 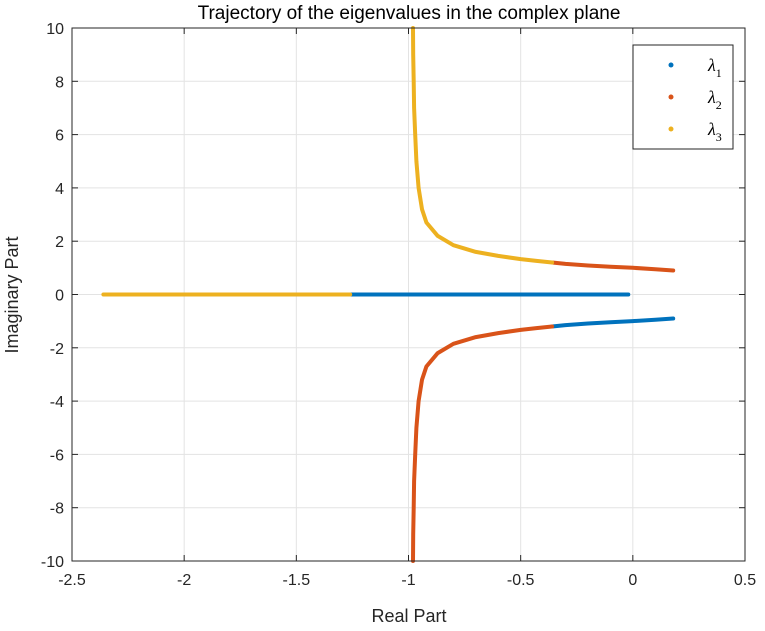 I want to click on legend-label-2: λ2, so click(x=714, y=99).